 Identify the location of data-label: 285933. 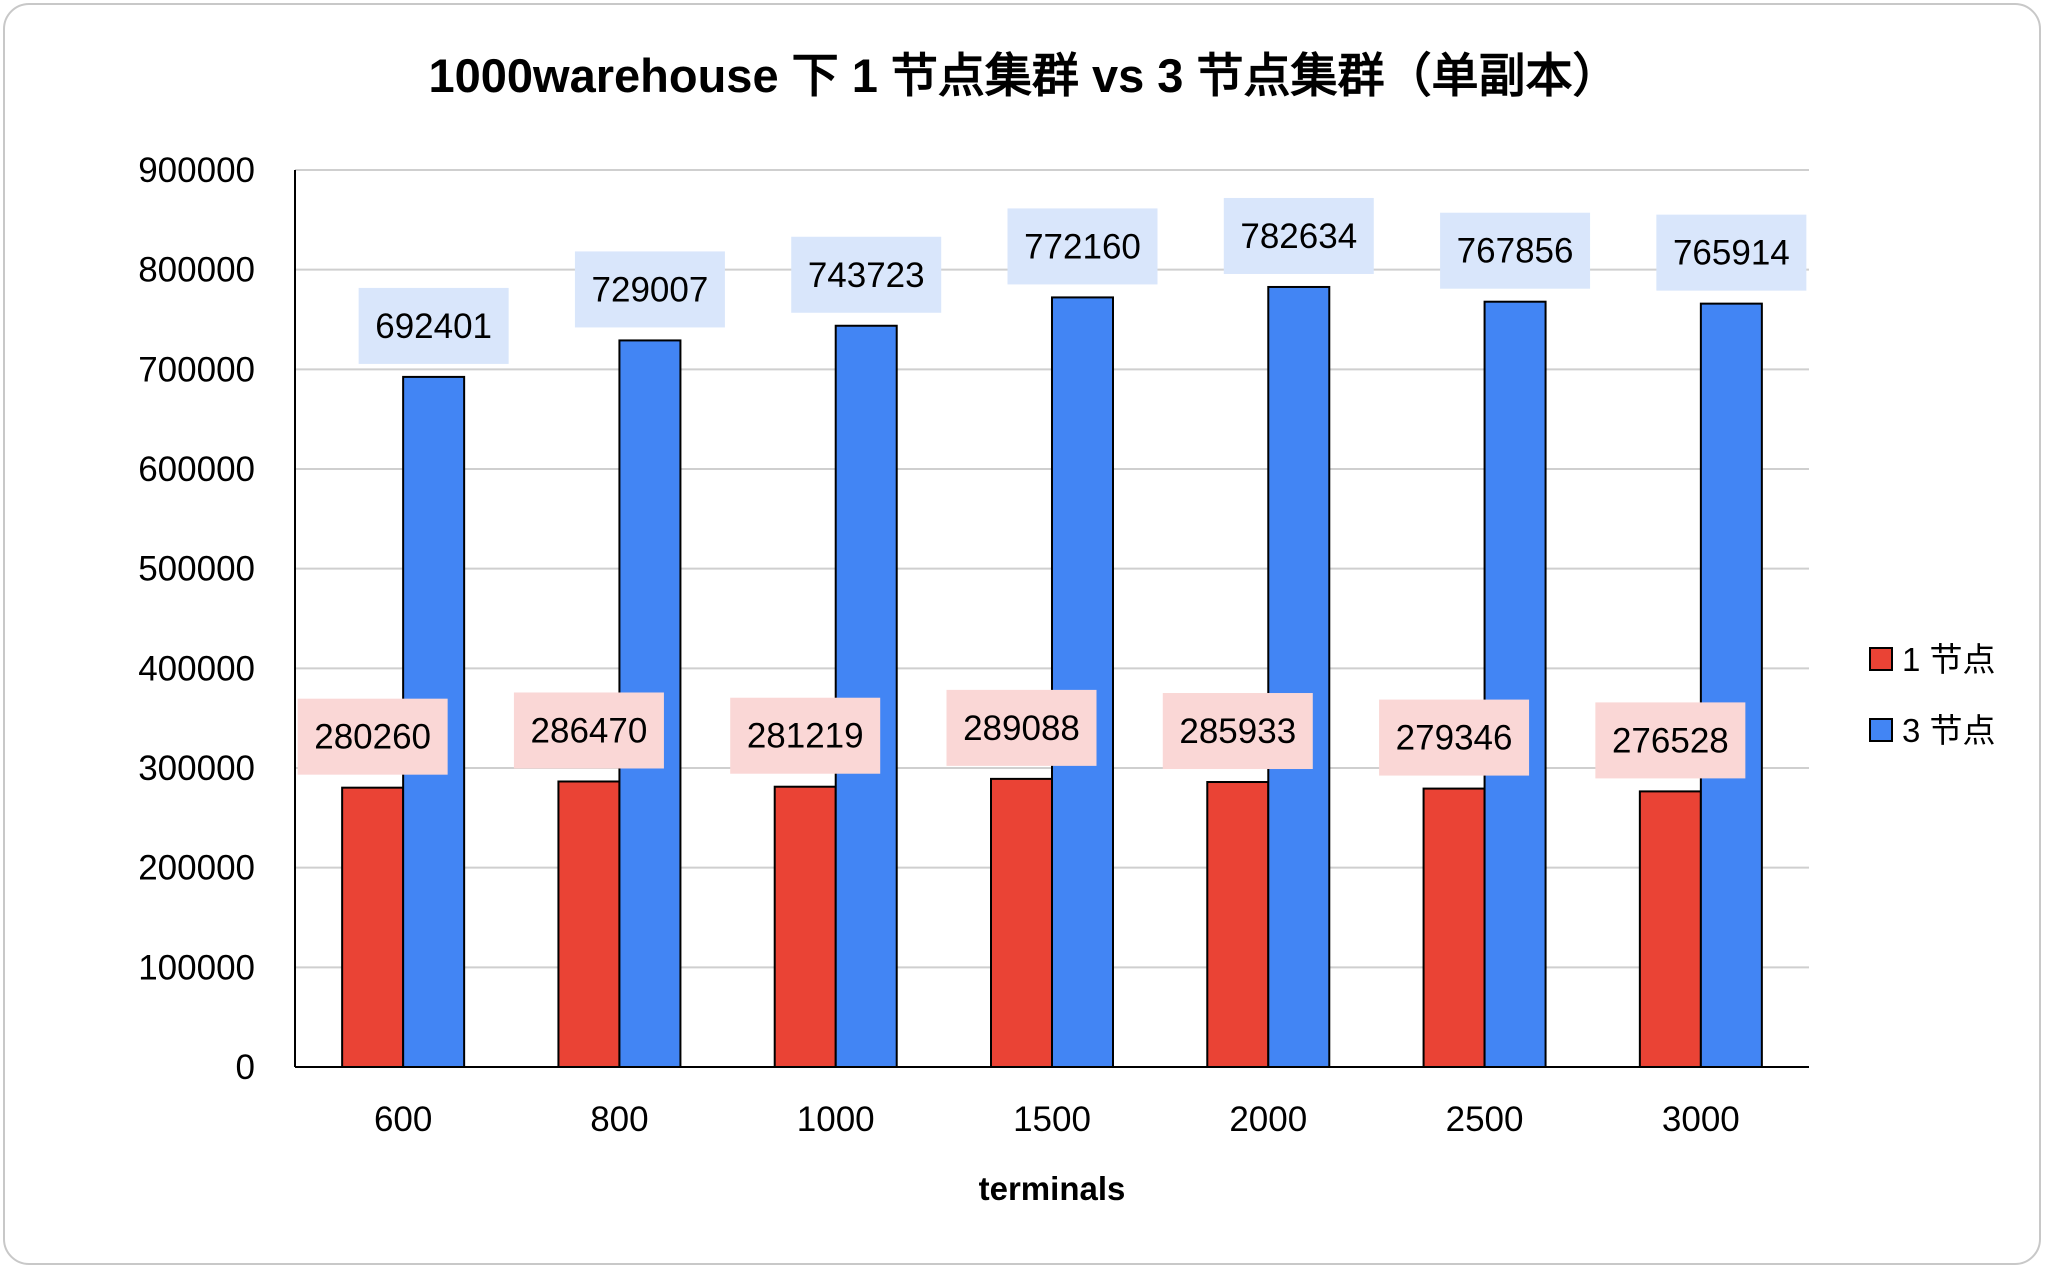
(1237, 731).